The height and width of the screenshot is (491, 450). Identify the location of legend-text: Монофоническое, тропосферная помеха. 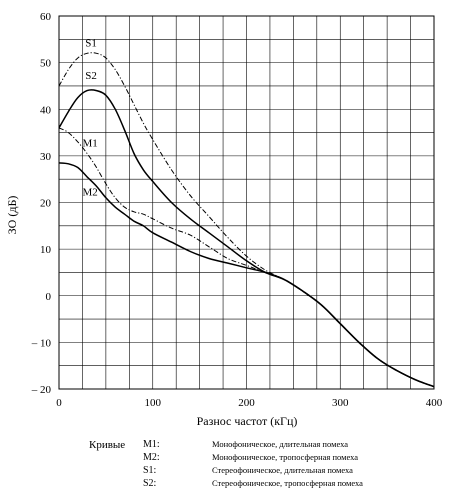
(285, 457).